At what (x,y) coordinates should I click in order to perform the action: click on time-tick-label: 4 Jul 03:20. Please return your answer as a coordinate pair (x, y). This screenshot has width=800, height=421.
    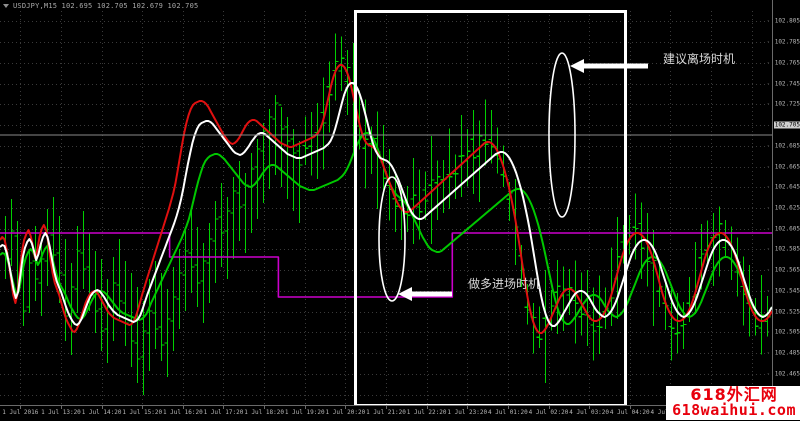
    Looking at the image, I should click on (589, 412).